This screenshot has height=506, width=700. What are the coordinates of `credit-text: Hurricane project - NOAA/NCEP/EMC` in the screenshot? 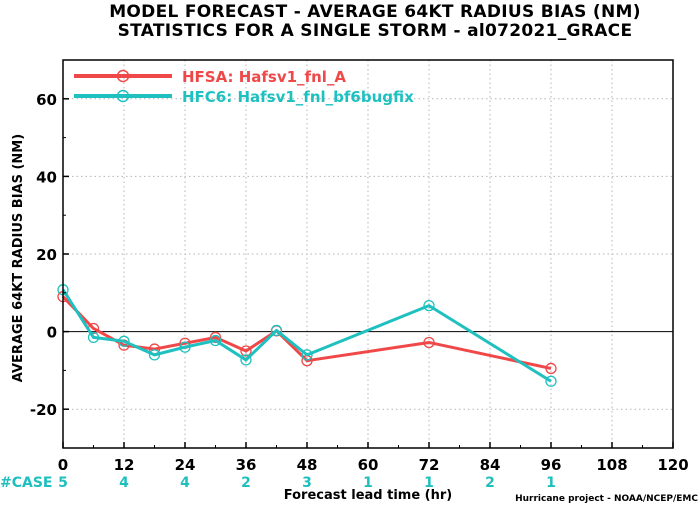 It's located at (606, 499).